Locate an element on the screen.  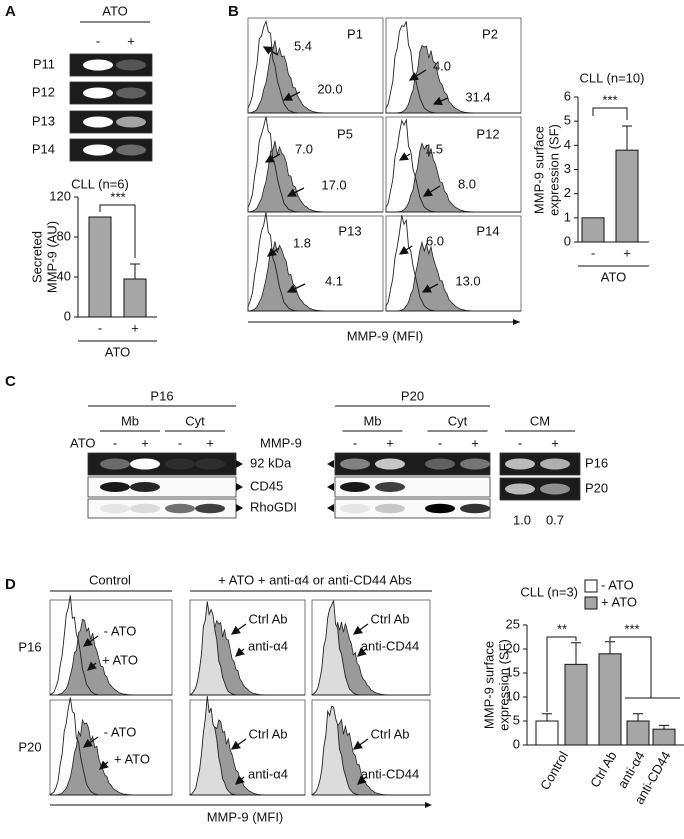
y-tick-label: 0 is located at coordinates (567, 240).